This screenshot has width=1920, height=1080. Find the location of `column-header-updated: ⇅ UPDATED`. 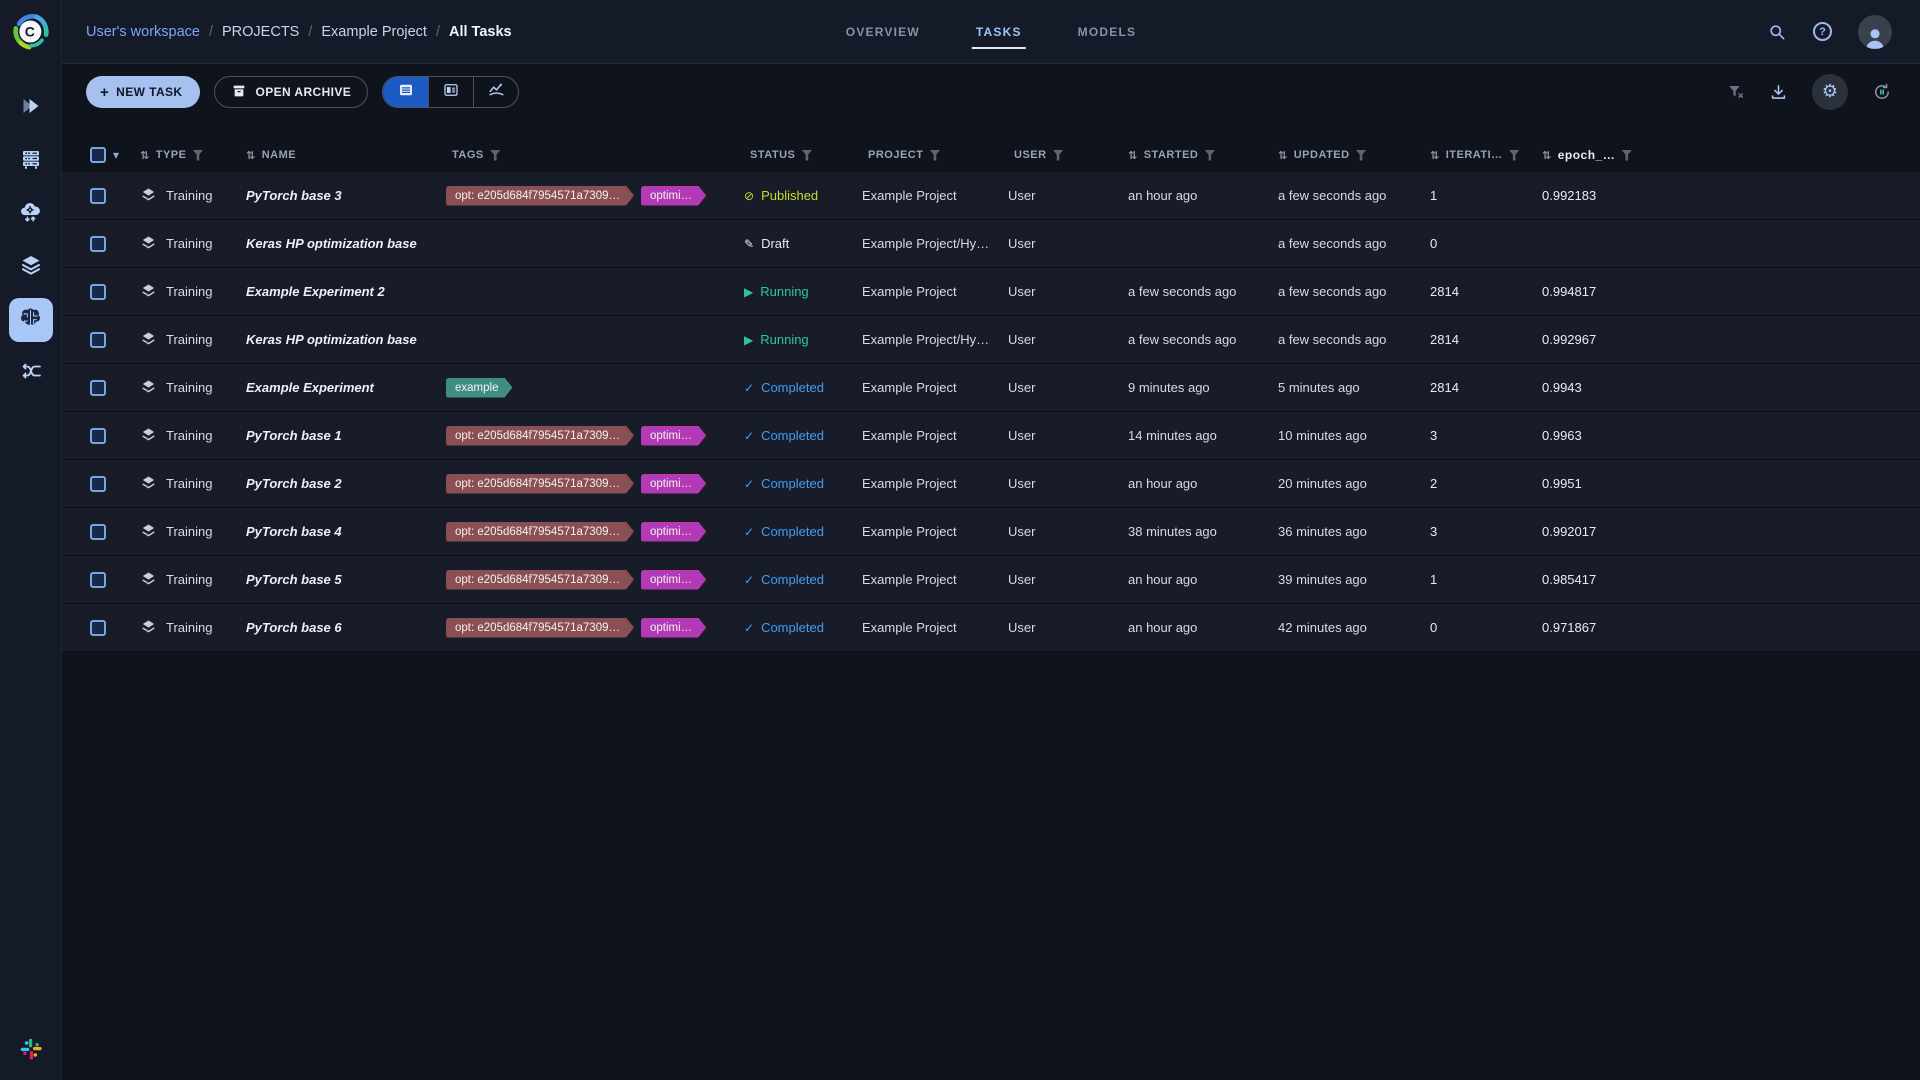

column-header-updated: ⇅ UPDATED is located at coordinates (1354, 155).